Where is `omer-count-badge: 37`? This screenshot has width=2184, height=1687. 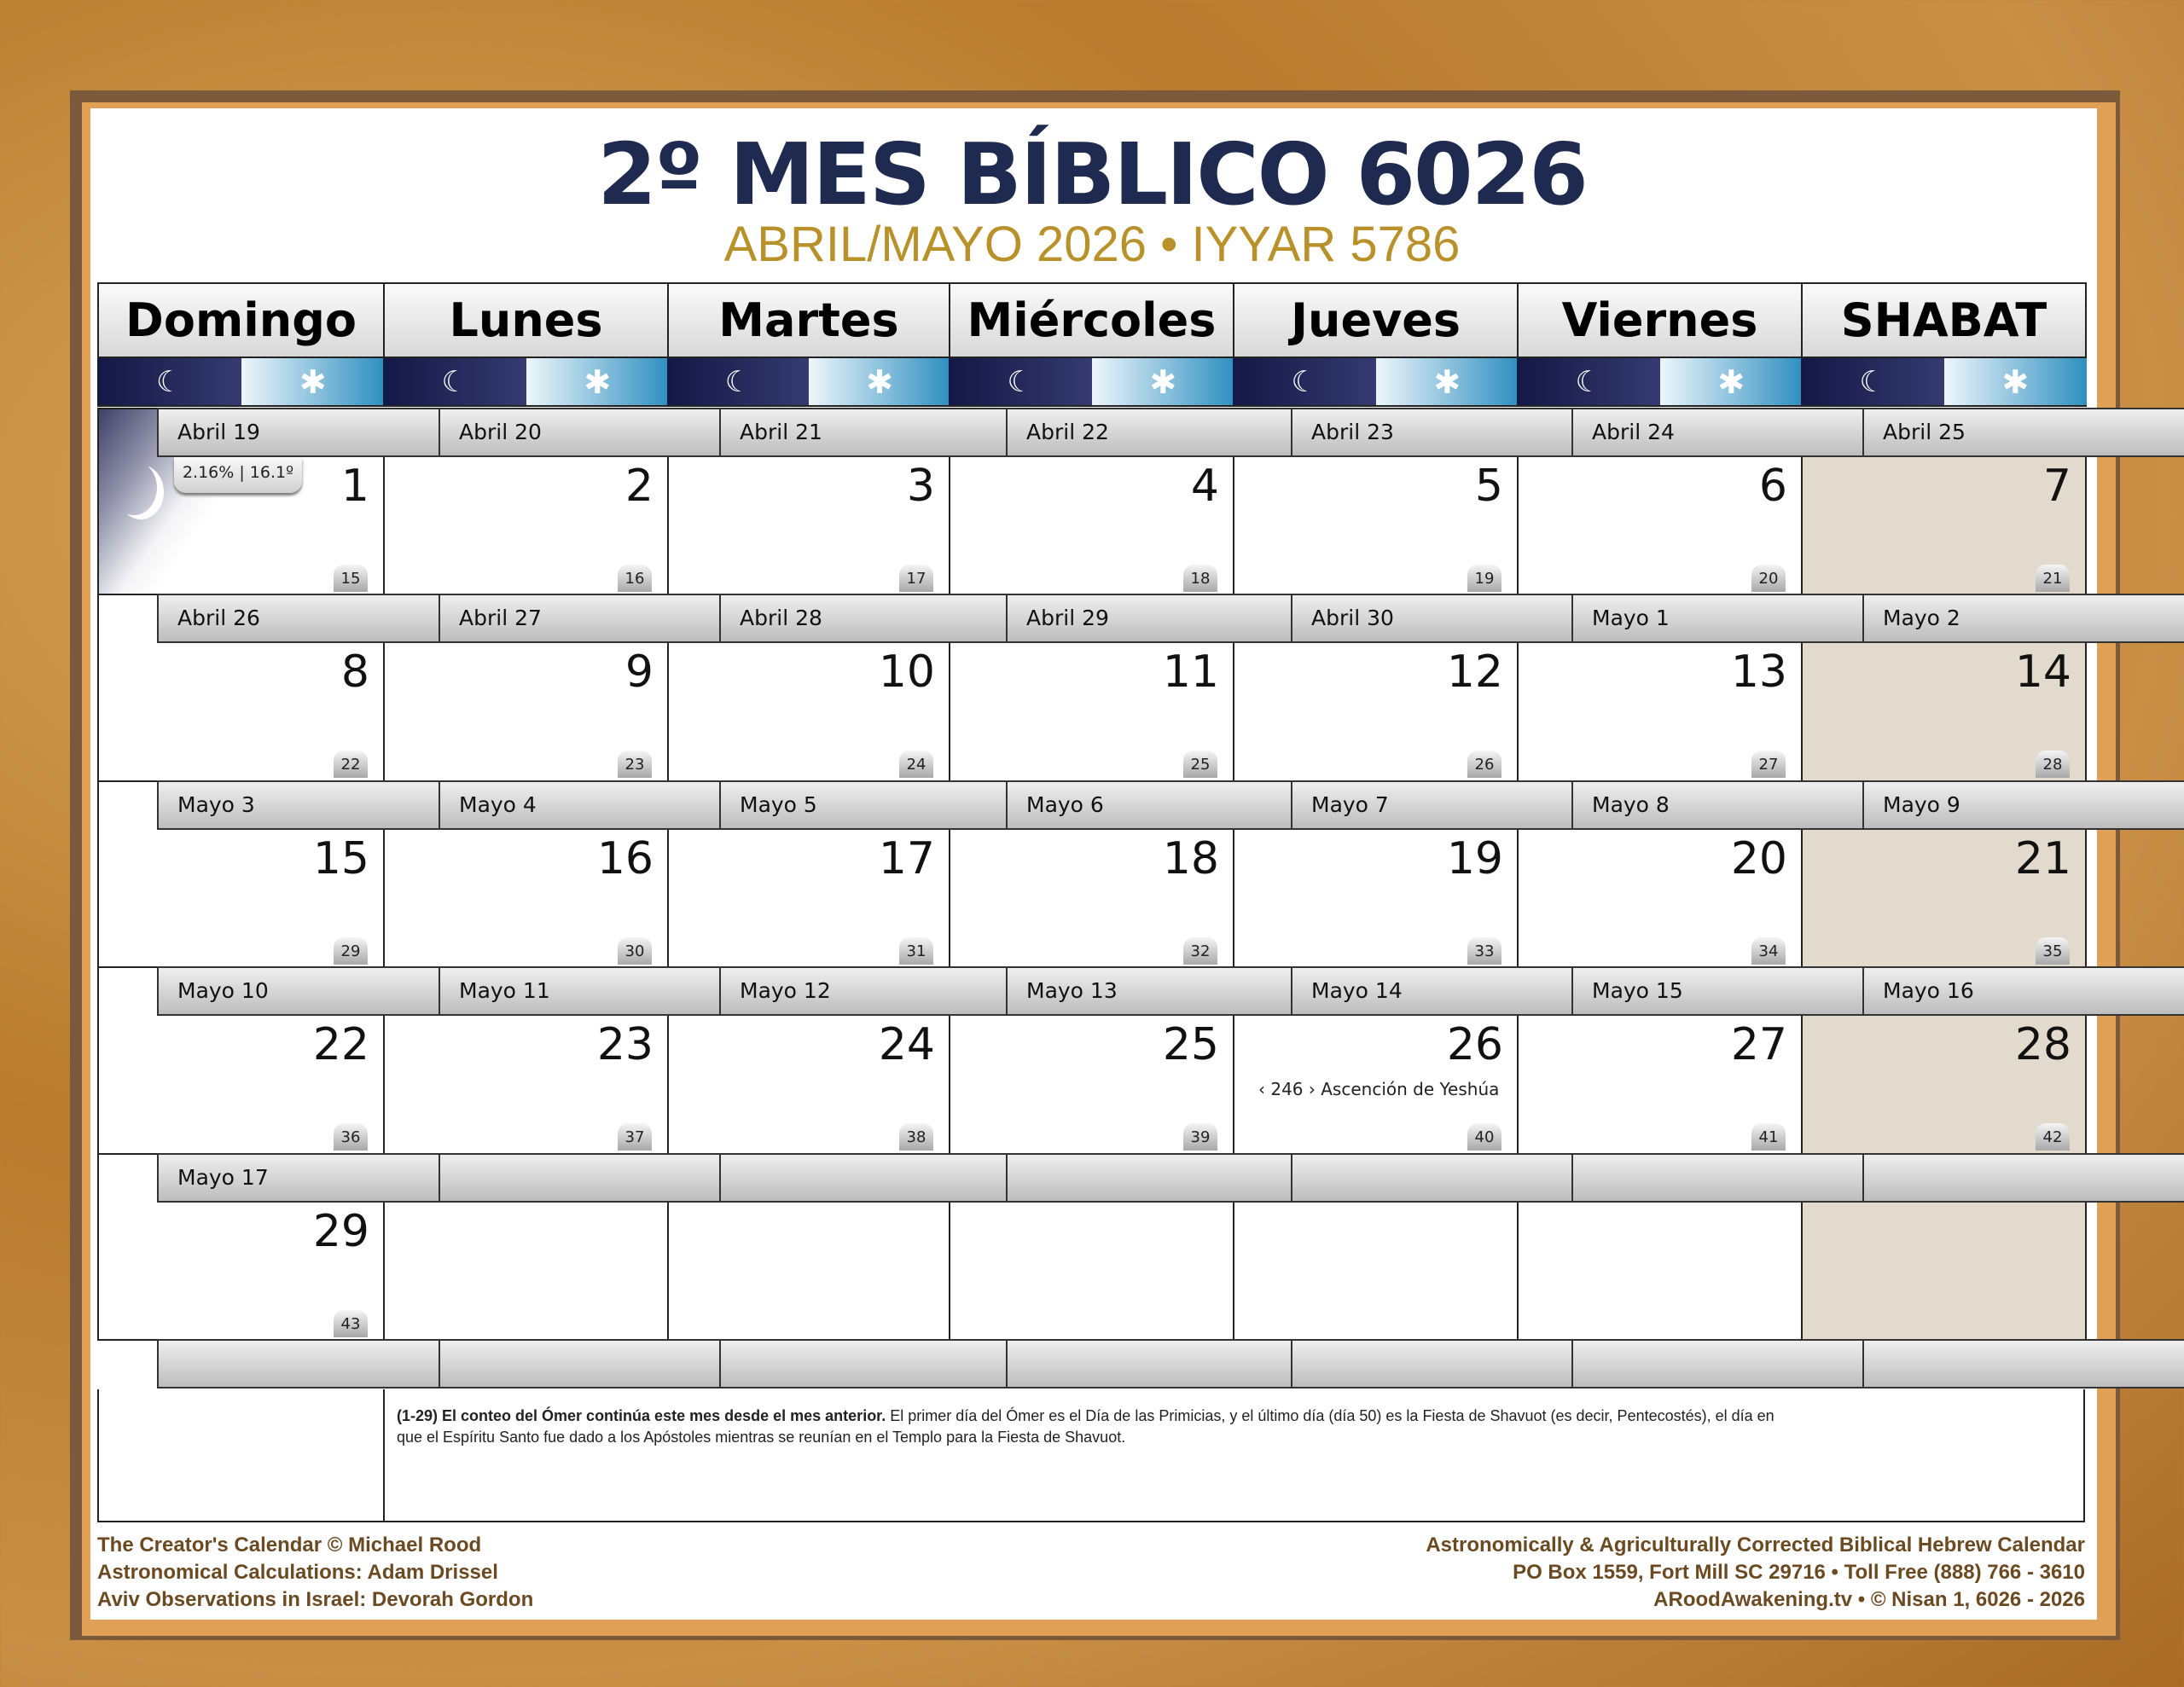 omer-count-badge: 37 is located at coordinates (635, 1137).